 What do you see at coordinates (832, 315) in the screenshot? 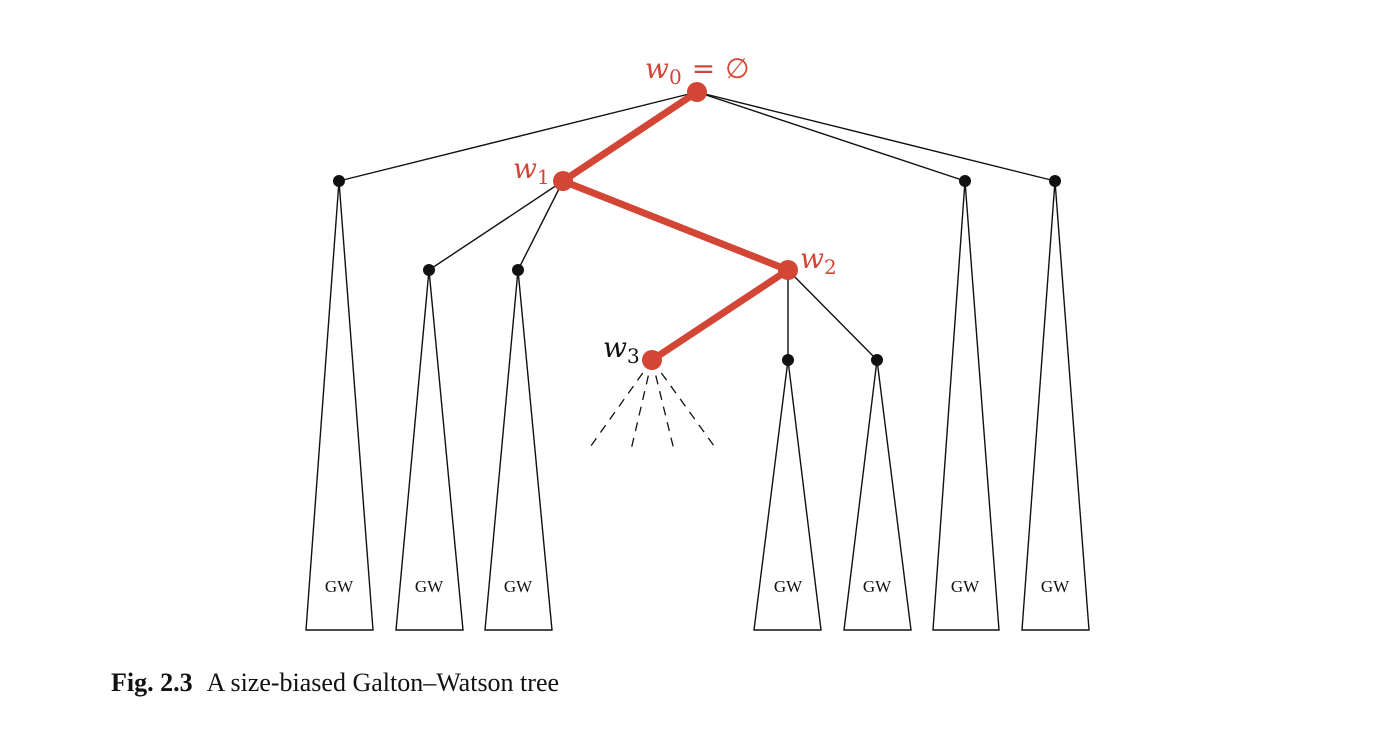
I see `edge-w2-child-b` at bounding box center [832, 315].